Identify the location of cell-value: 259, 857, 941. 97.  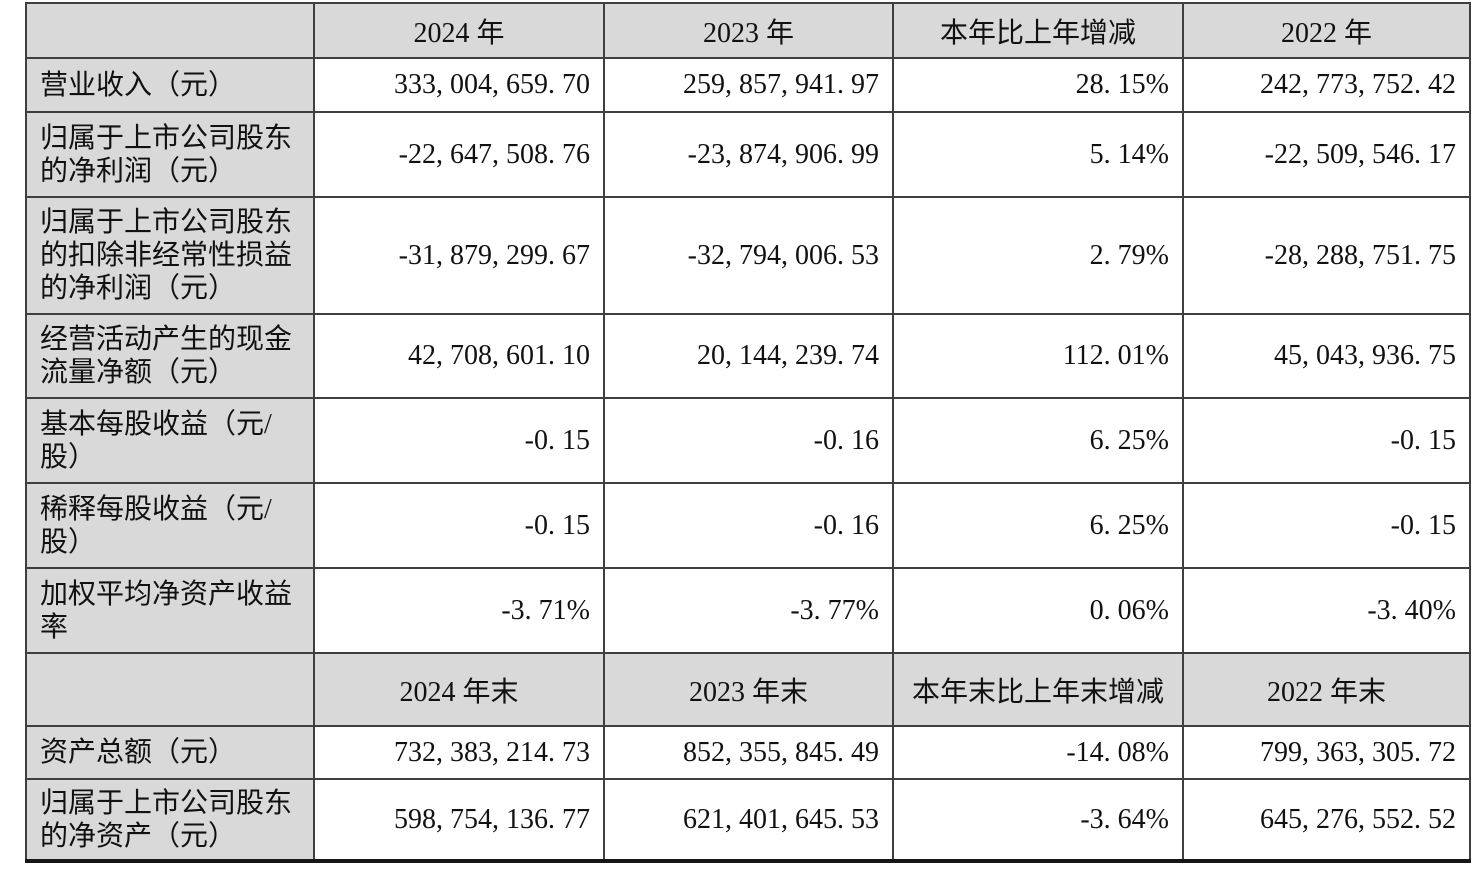
(748, 85).